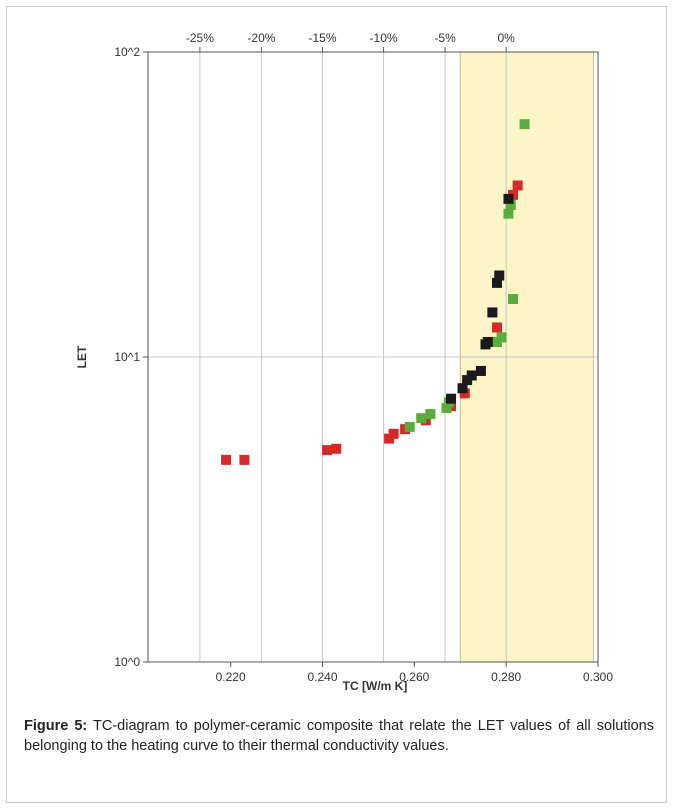 The image size is (673, 809). Describe the element at coordinates (261, 38) in the screenshot. I see `top-axis-tick-label: -20%` at that location.